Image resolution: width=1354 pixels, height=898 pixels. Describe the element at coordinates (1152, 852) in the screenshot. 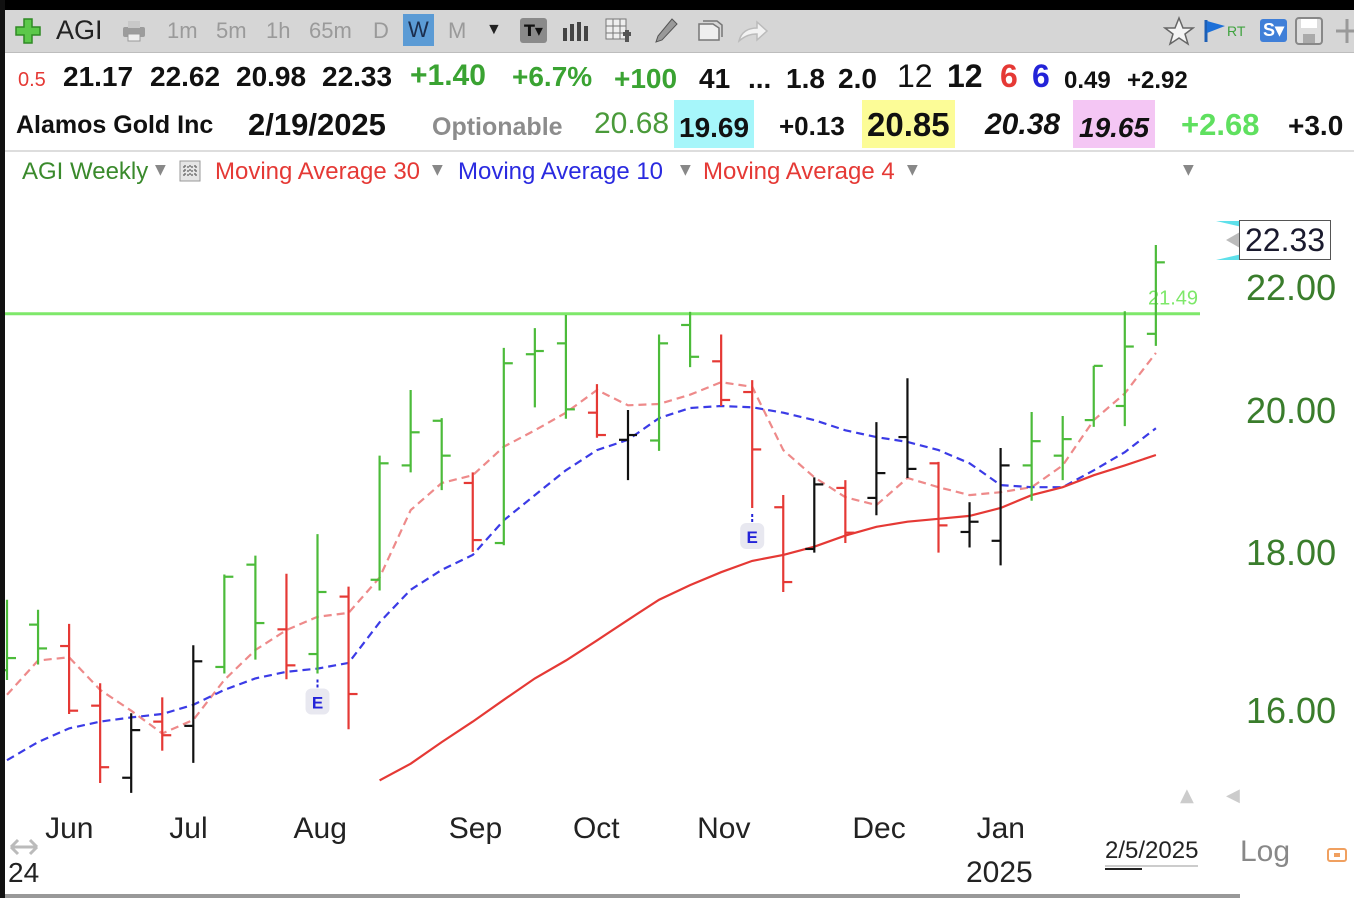

I see `cursor-date: 2/5/2025` at that location.